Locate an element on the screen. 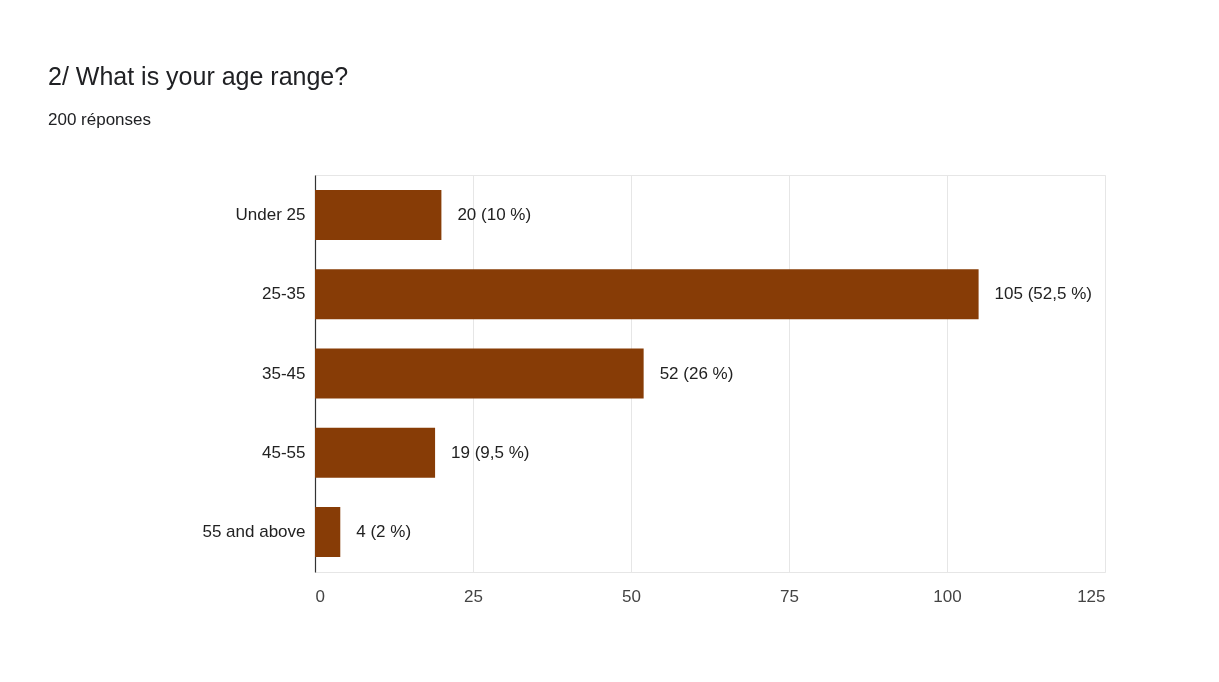 The image size is (1219, 682). data-label: 19 (9,5 %) is located at coordinates (490, 452).